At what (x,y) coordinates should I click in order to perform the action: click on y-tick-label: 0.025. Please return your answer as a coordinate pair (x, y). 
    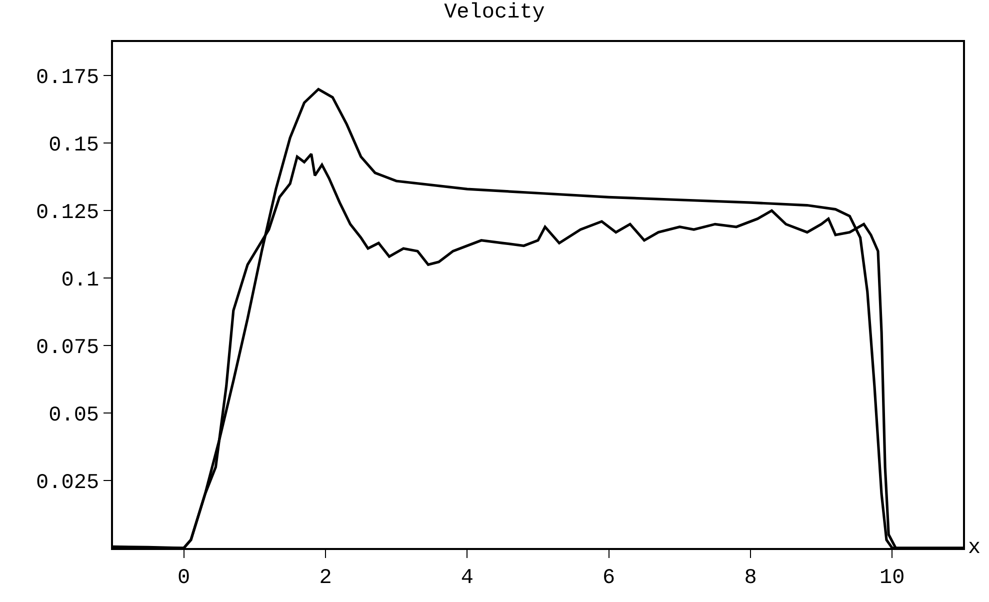
    Looking at the image, I should click on (68, 483).